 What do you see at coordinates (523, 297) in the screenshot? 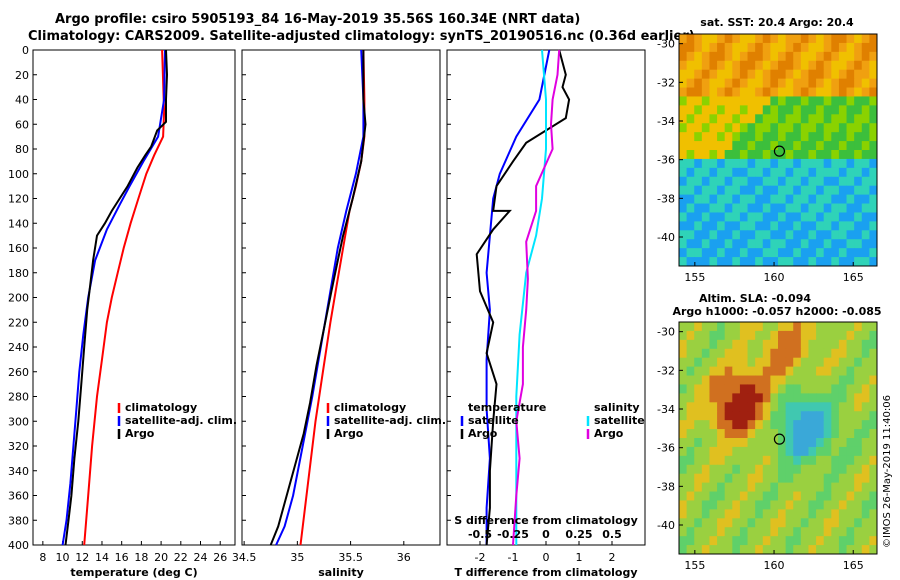
I see `series-line-temperature-argo` at bounding box center [523, 297].